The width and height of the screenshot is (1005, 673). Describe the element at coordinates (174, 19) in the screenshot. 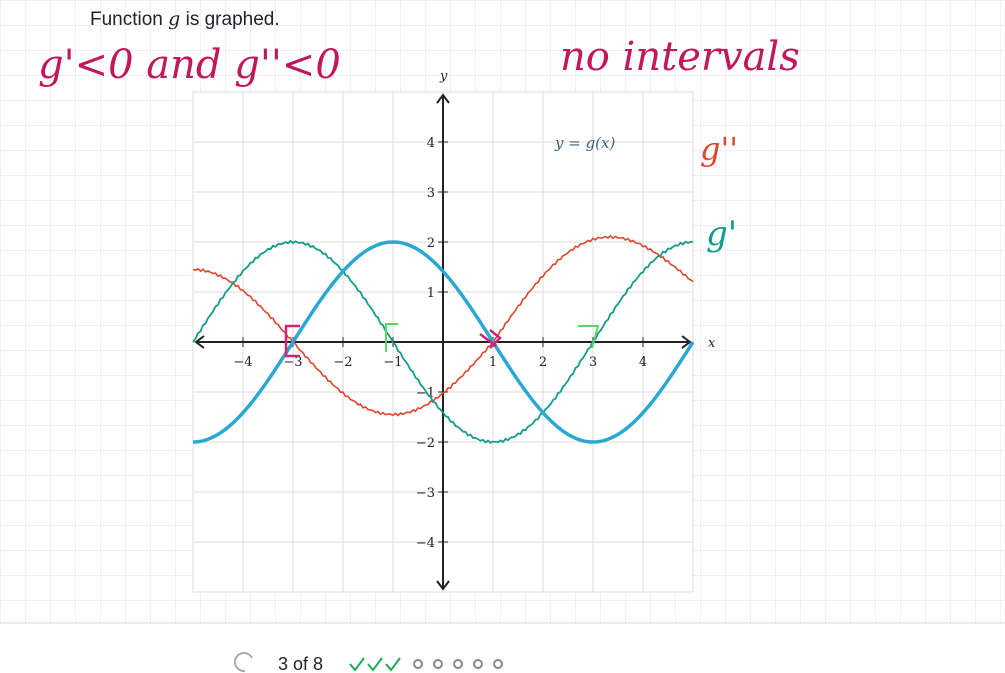

I see `prompt-variable: g` at that location.